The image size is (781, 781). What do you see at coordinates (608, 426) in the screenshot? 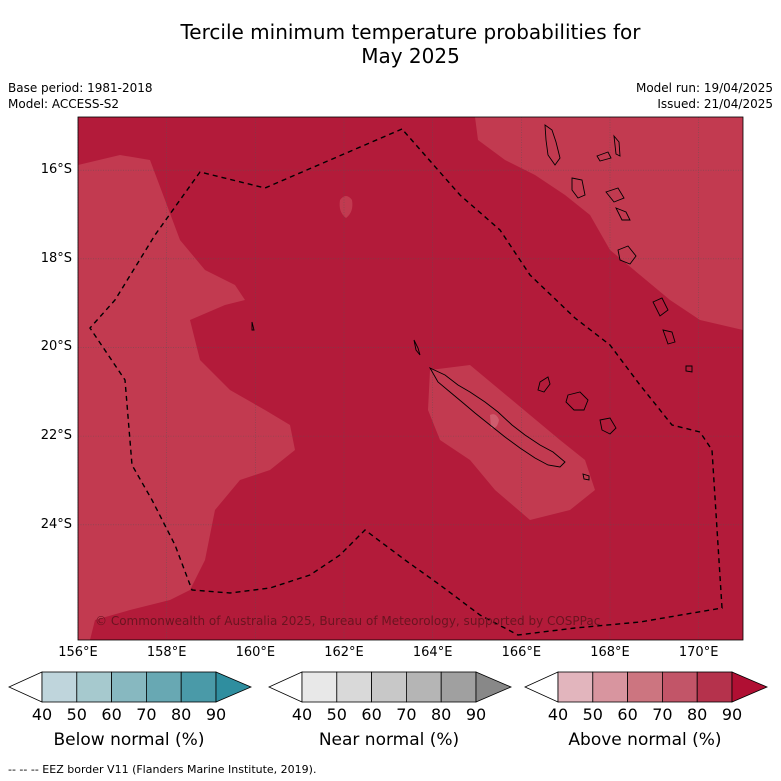
I see `mare-coast` at bounding box center [608, 426].